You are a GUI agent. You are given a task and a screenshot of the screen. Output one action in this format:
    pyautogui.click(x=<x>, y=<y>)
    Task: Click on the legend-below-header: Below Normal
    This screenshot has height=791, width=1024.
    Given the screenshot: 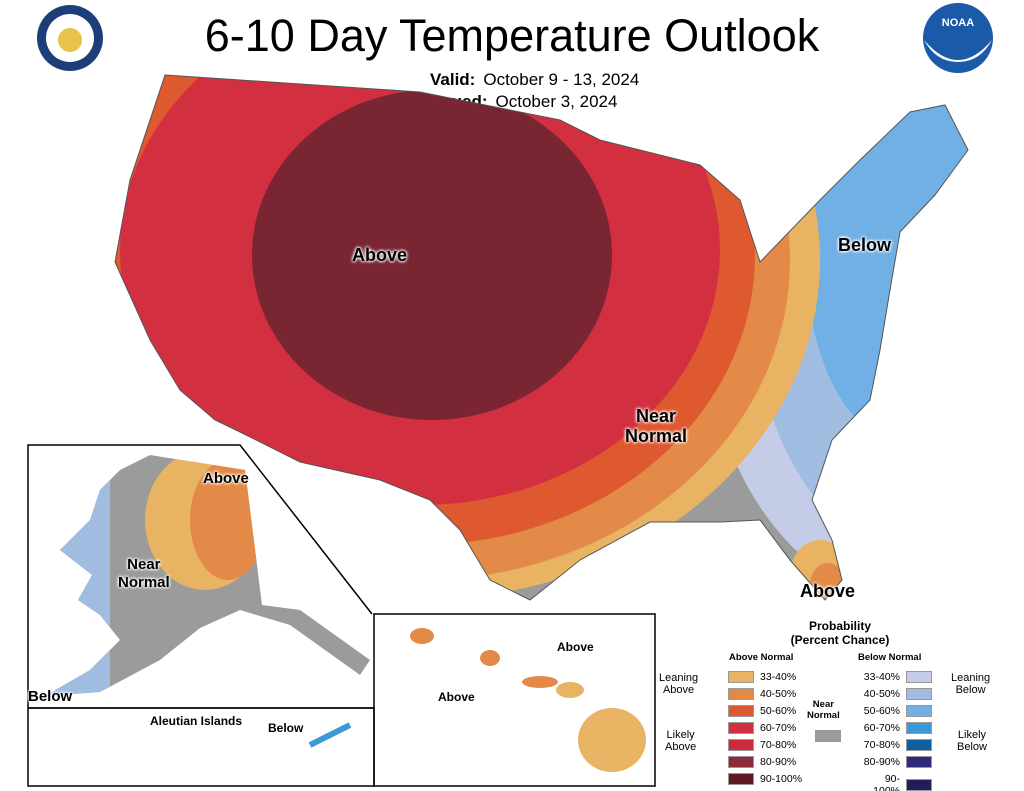 What is the action you would take?
    pyautogui.click(x=890, y=657)
    